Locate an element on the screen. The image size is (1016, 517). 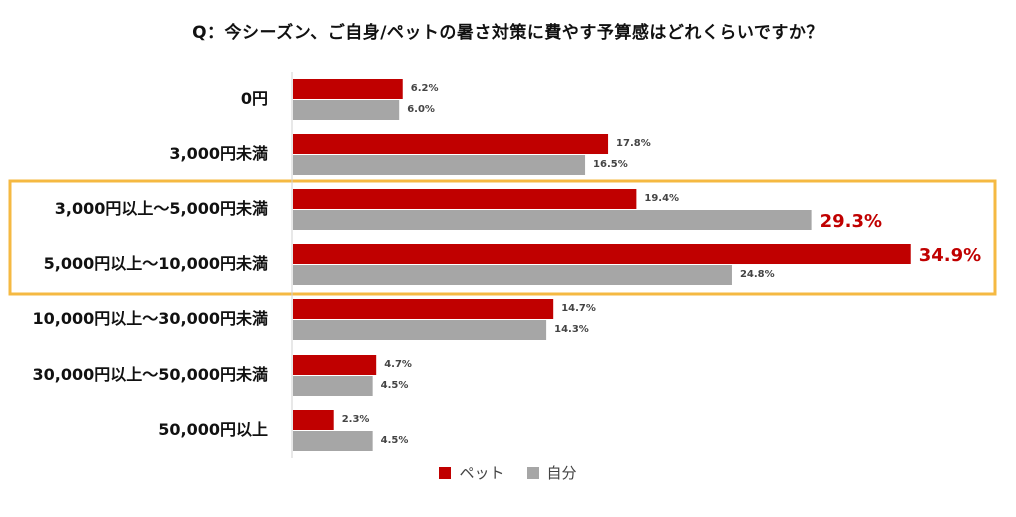
category-label: 0円 is located at coordinates (254, 98).